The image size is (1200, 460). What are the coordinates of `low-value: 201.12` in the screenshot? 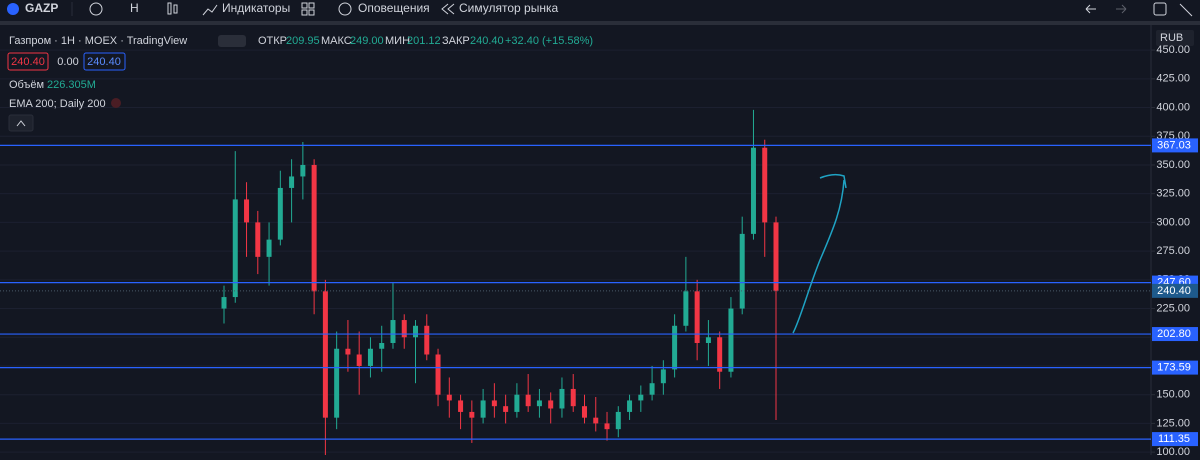 It's located at (424, 41).